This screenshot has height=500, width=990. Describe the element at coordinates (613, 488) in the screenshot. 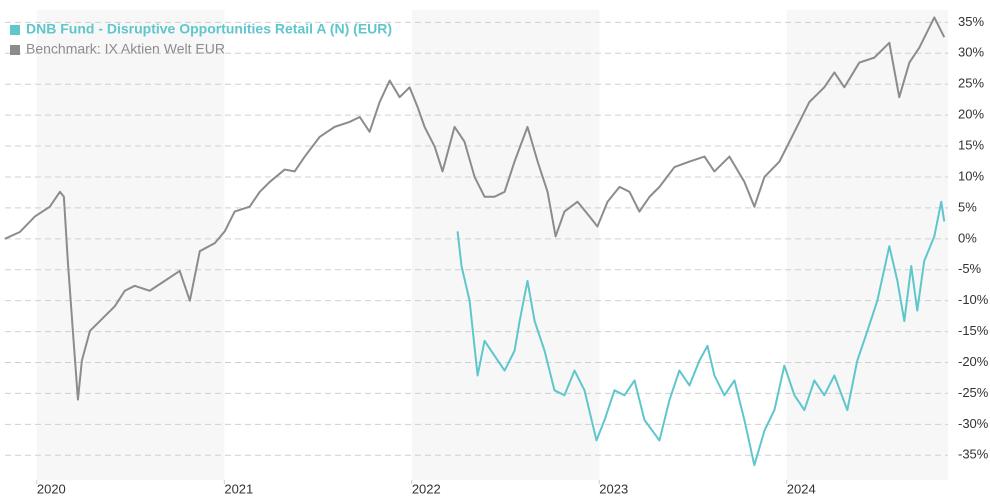

I see `x-tick-label: 2023` at that location.